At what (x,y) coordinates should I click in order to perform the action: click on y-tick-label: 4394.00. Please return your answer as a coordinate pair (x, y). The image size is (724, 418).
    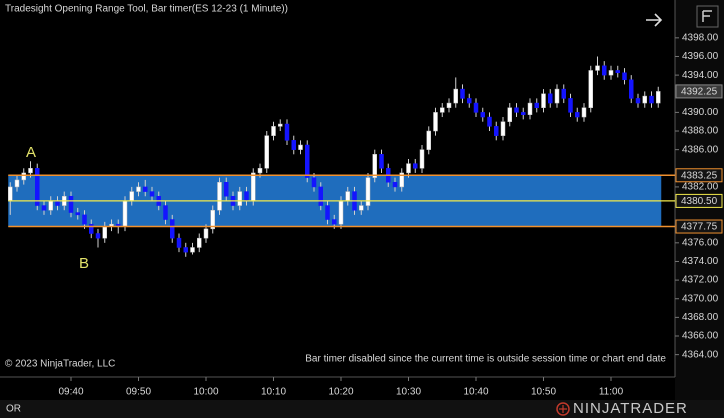
    Looking at the image, I should click on (700, 75).